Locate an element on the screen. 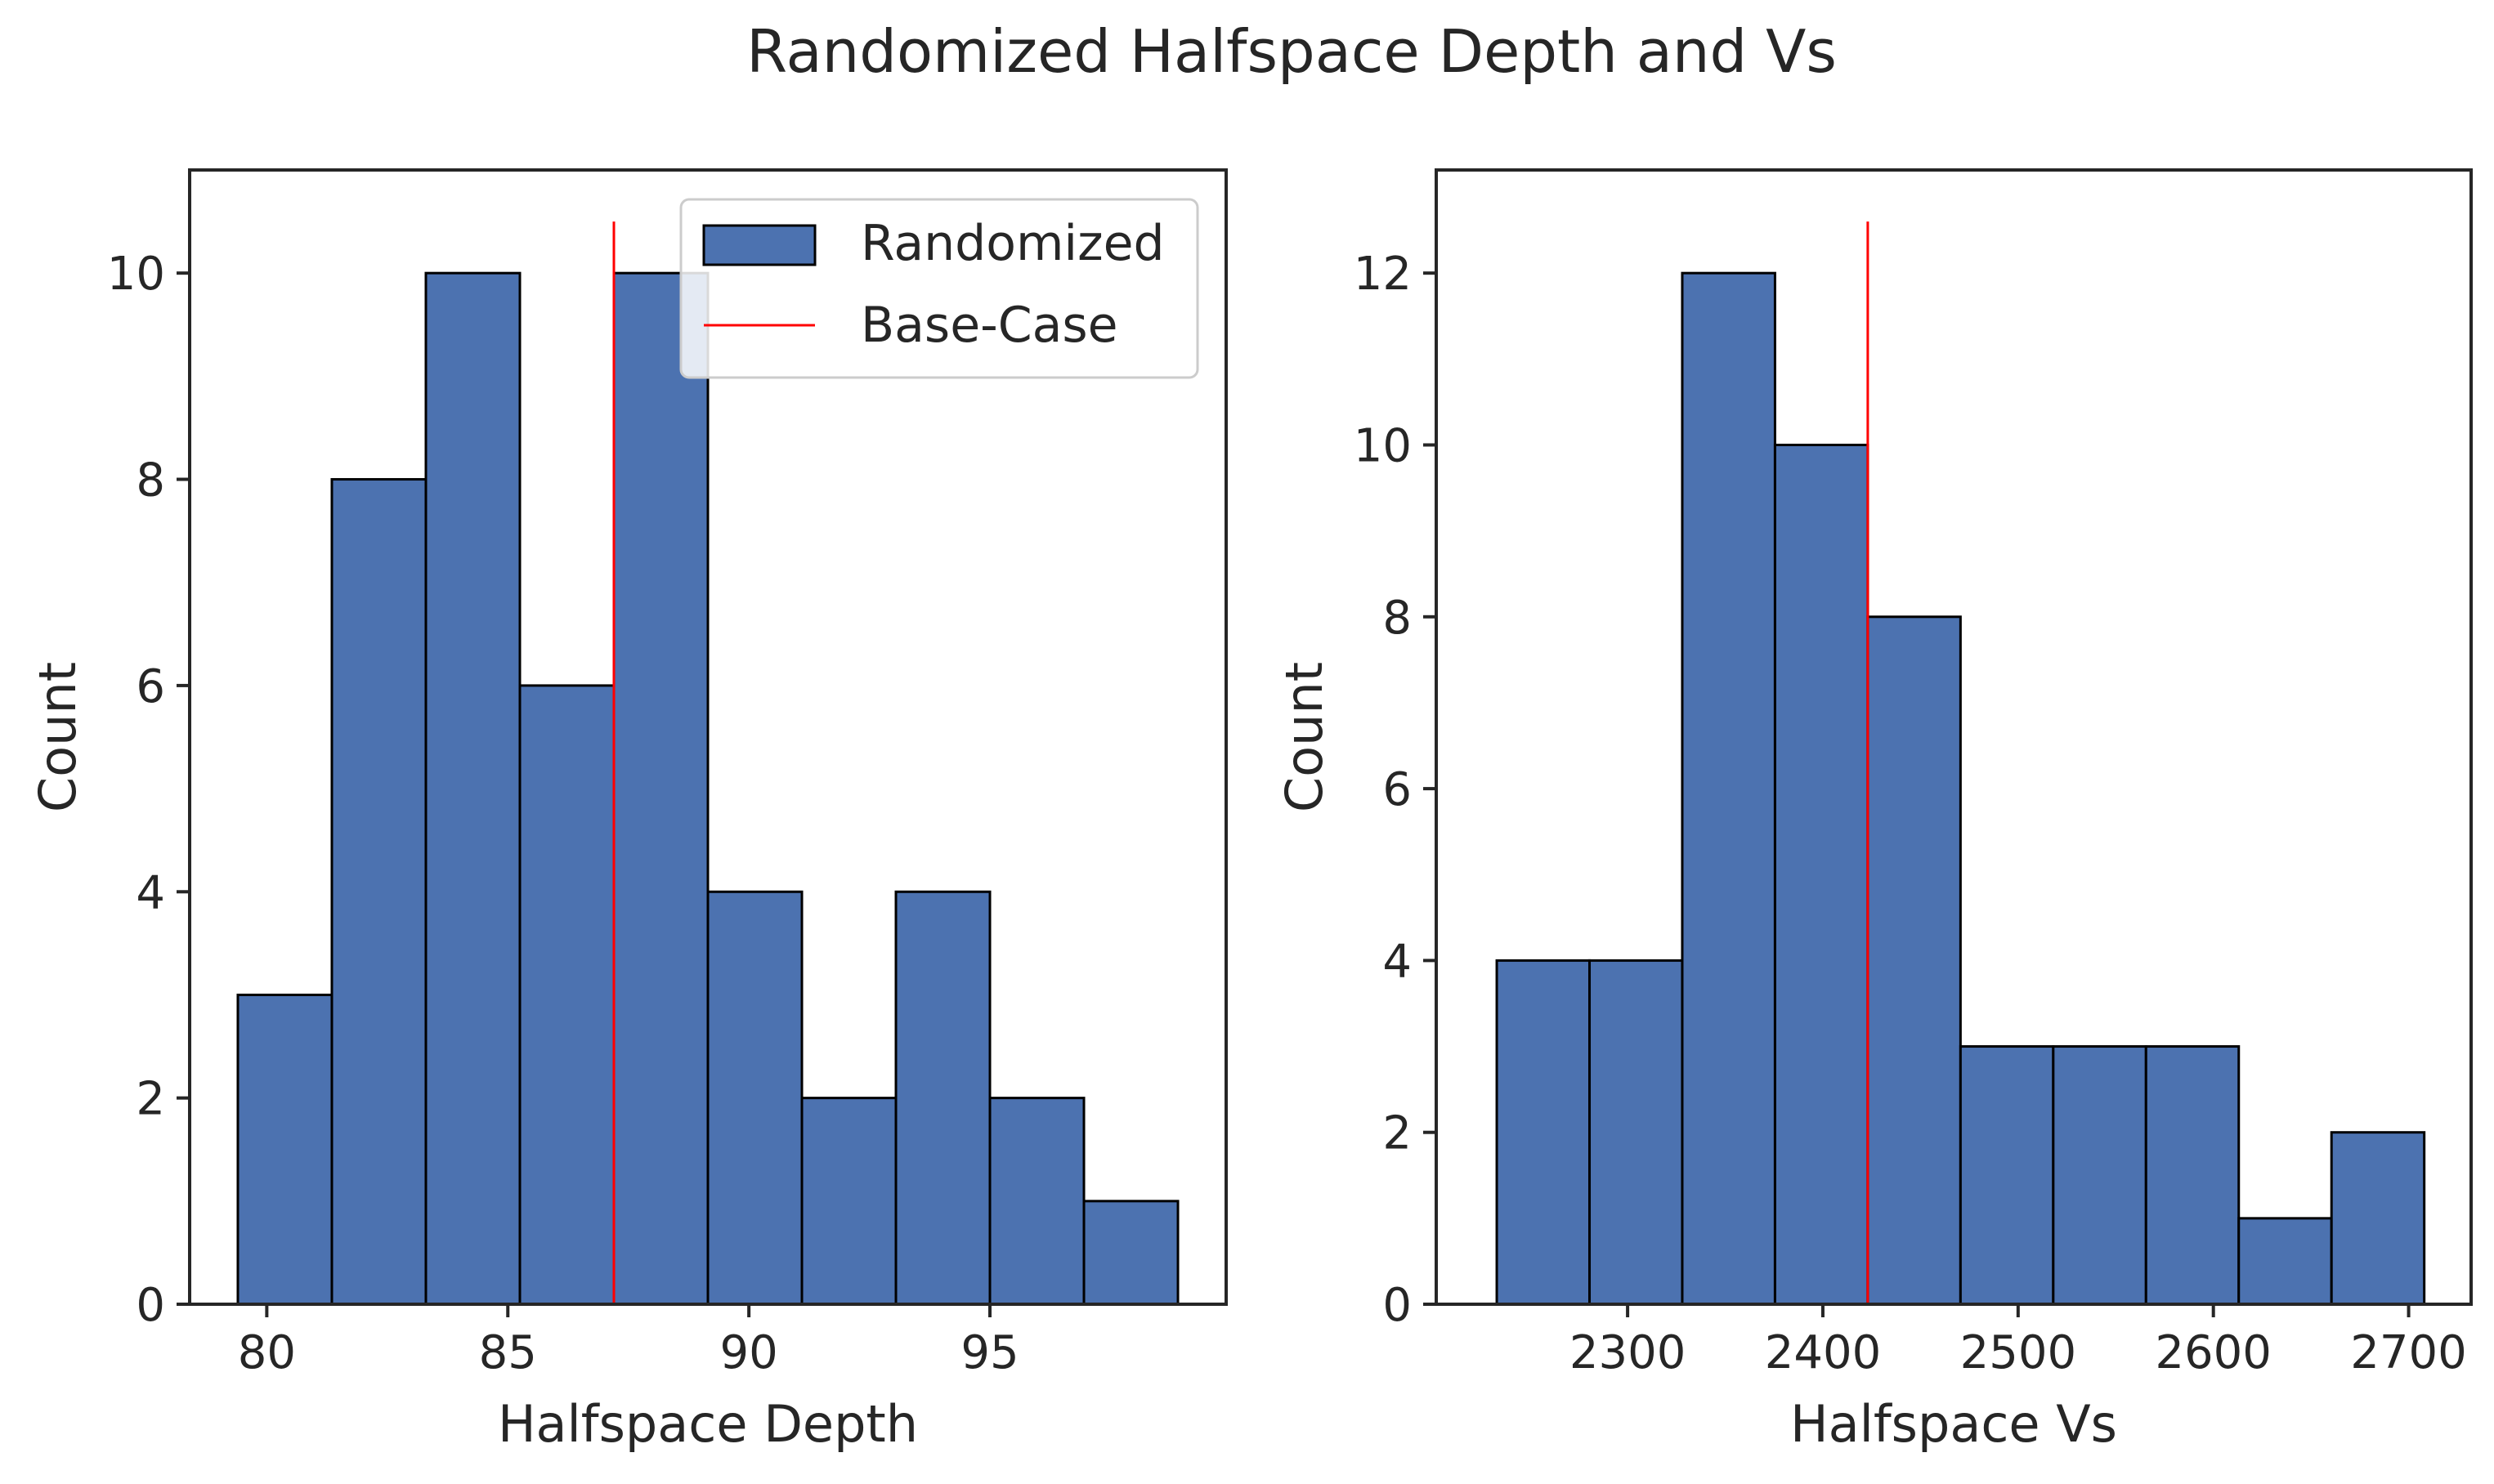  depth-y-axis-label: Count is located at coordinates (57, 737).